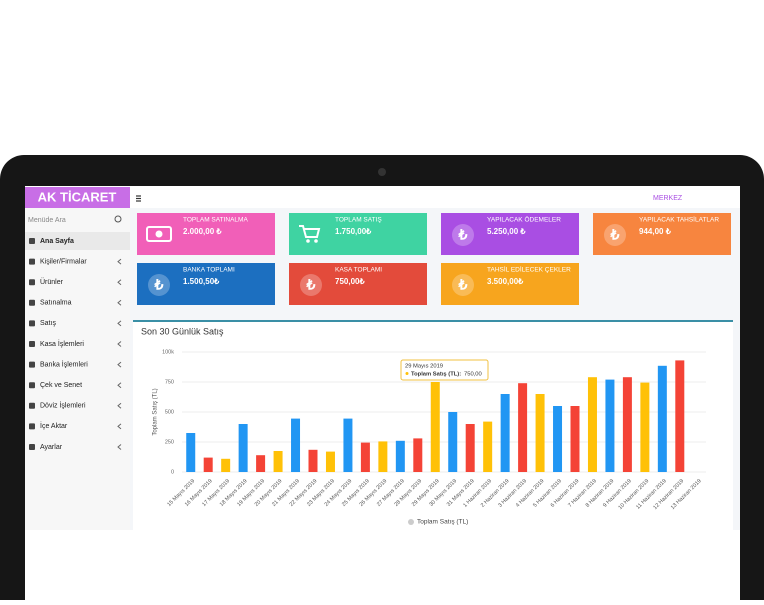  I want to click on y-axis-label: Toplam Satış (TL), so click(156, 411).